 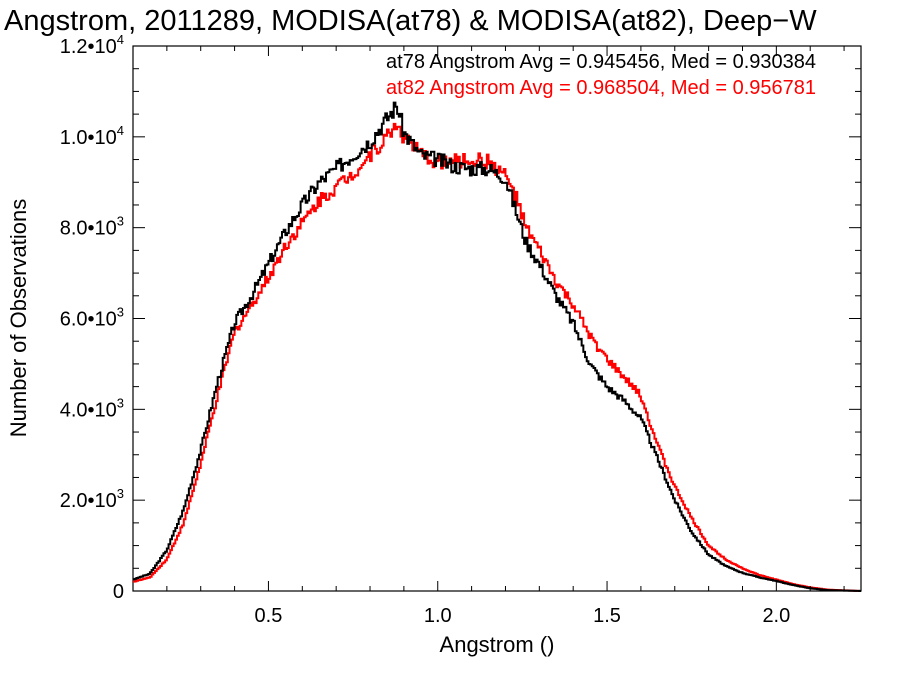 I want to click on y-tick-label: 1.2•104, so click(x=92, y=45).